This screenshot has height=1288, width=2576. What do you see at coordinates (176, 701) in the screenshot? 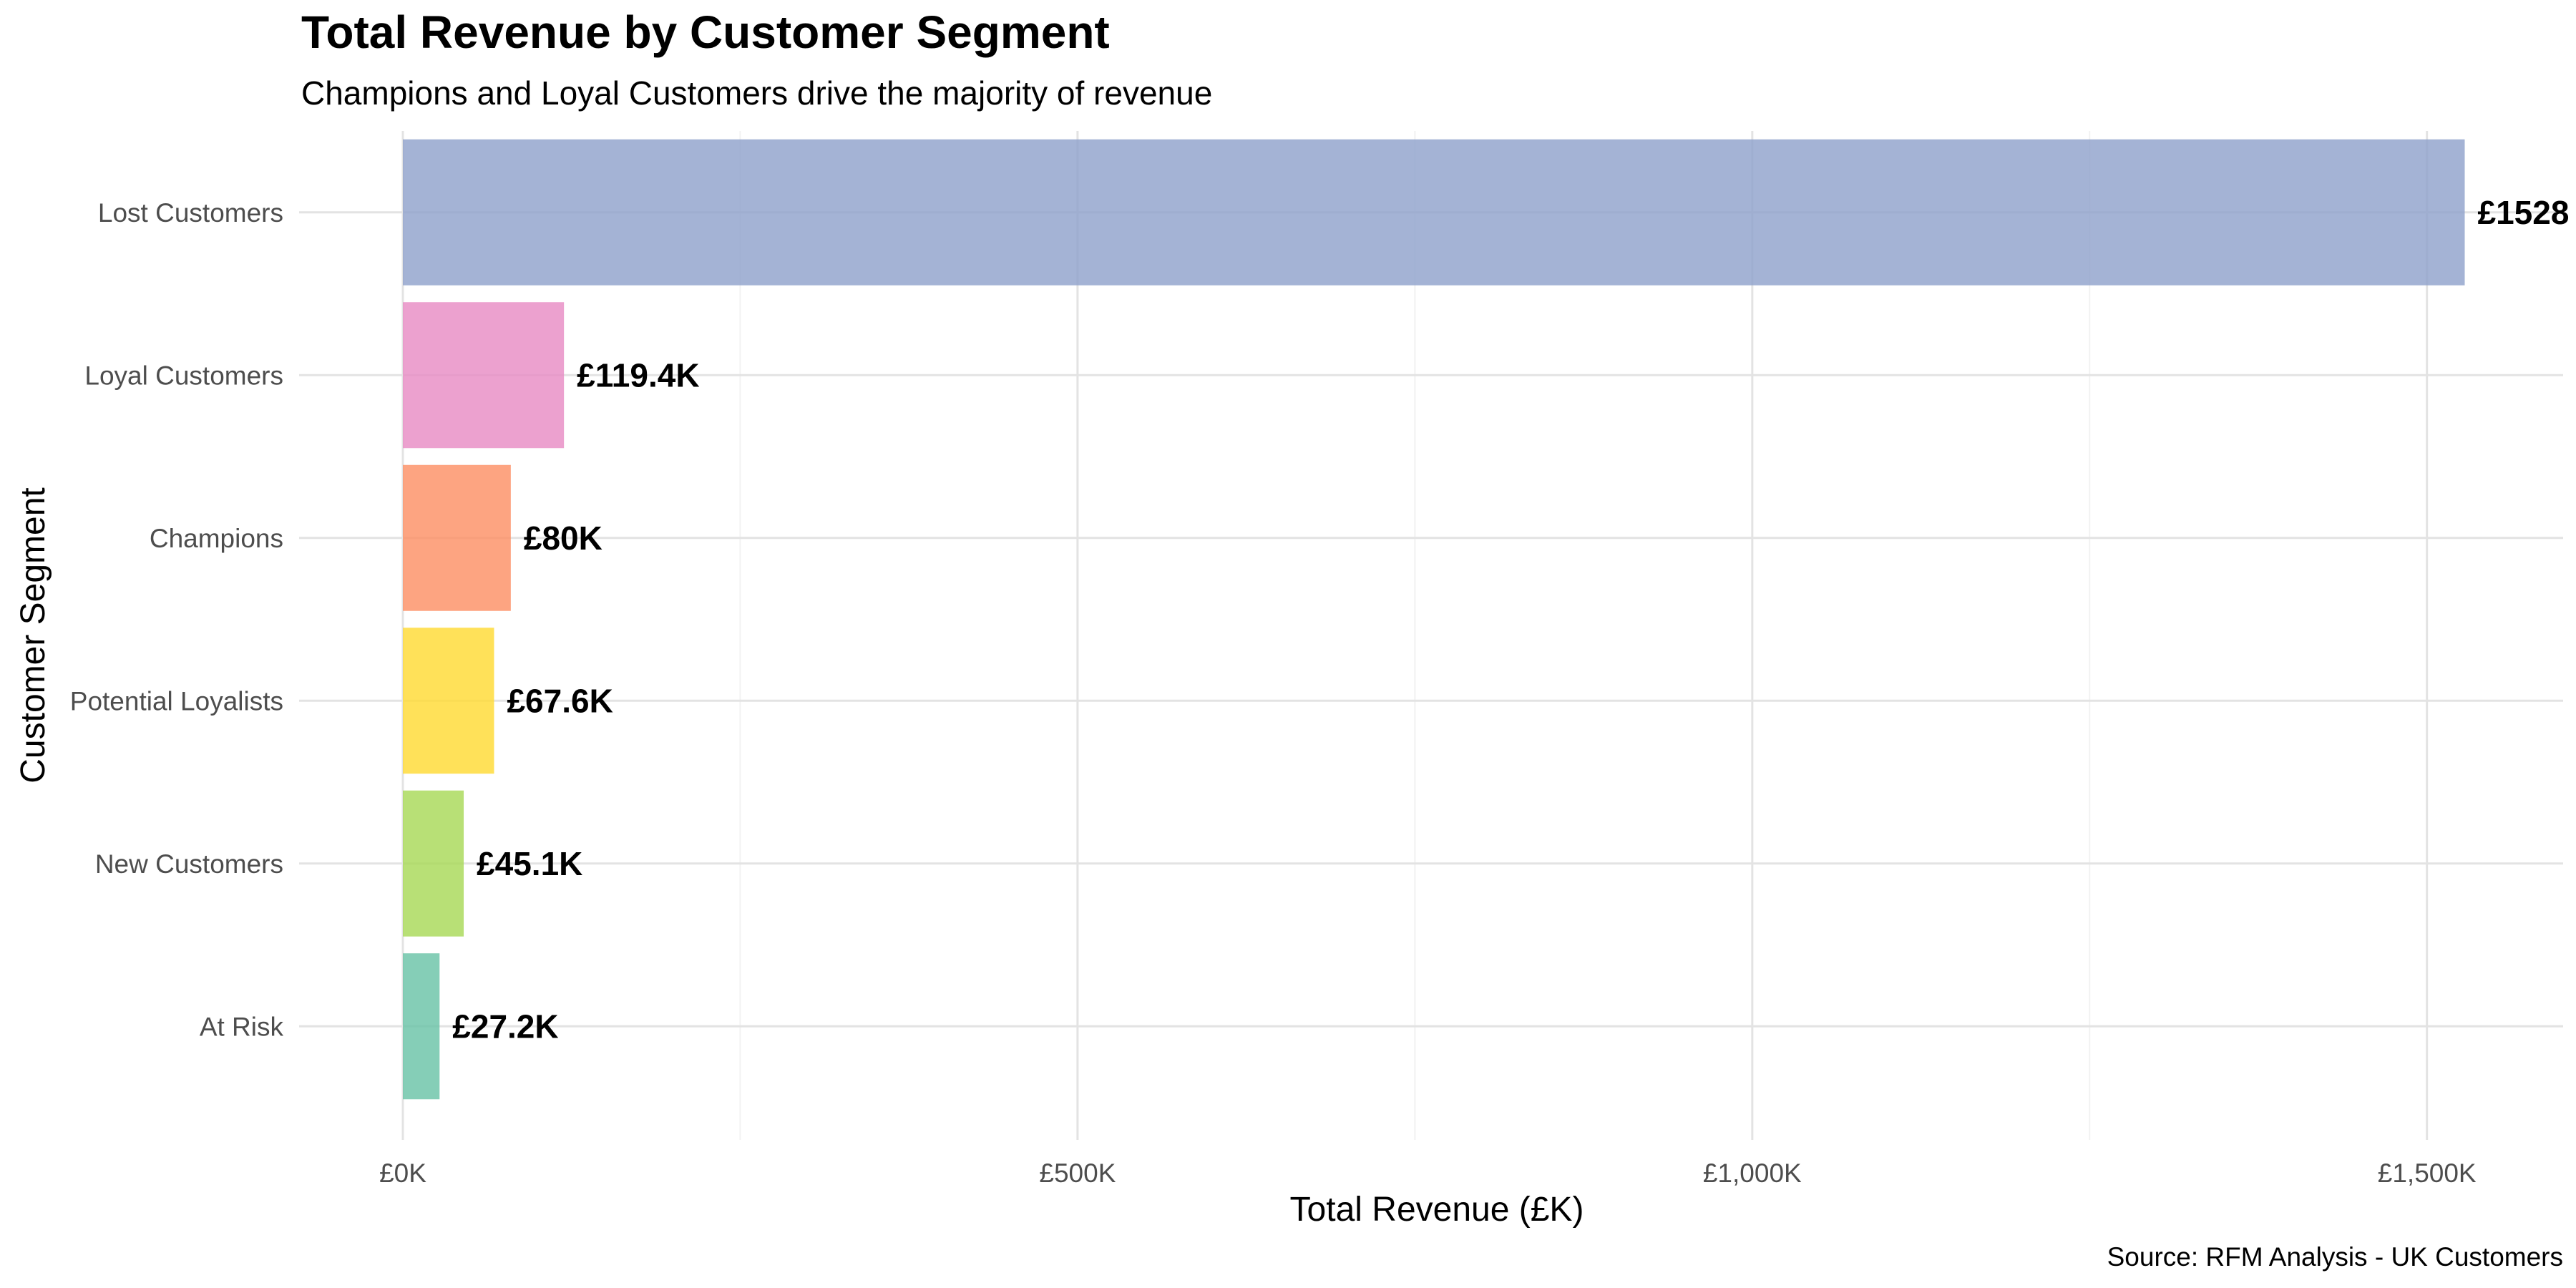
I see `y-tick-label: Potential Loyalists` at bounding box center [176, 701].